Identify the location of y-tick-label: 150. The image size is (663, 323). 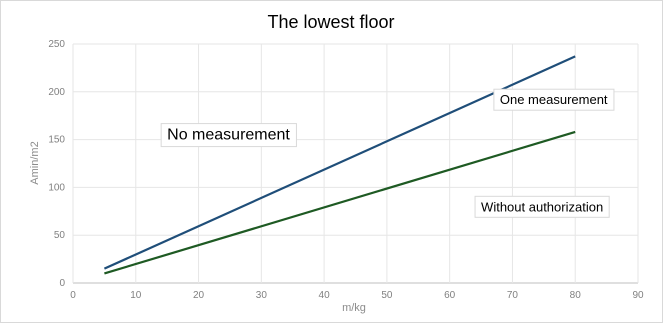
(56, 140).